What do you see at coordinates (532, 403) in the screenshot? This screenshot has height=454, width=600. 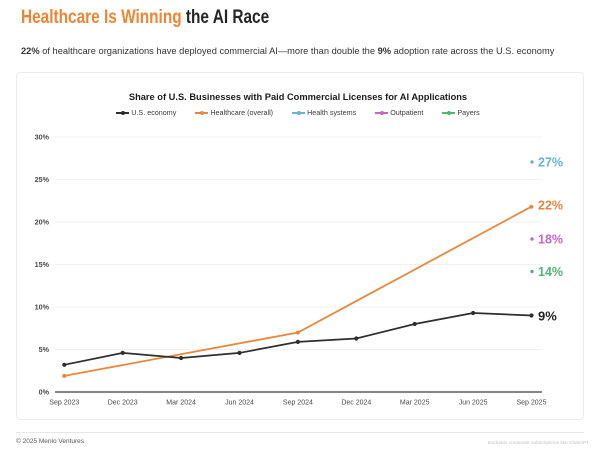 I see `svg-text: Sep 2025` at bounding box center [532, 403].